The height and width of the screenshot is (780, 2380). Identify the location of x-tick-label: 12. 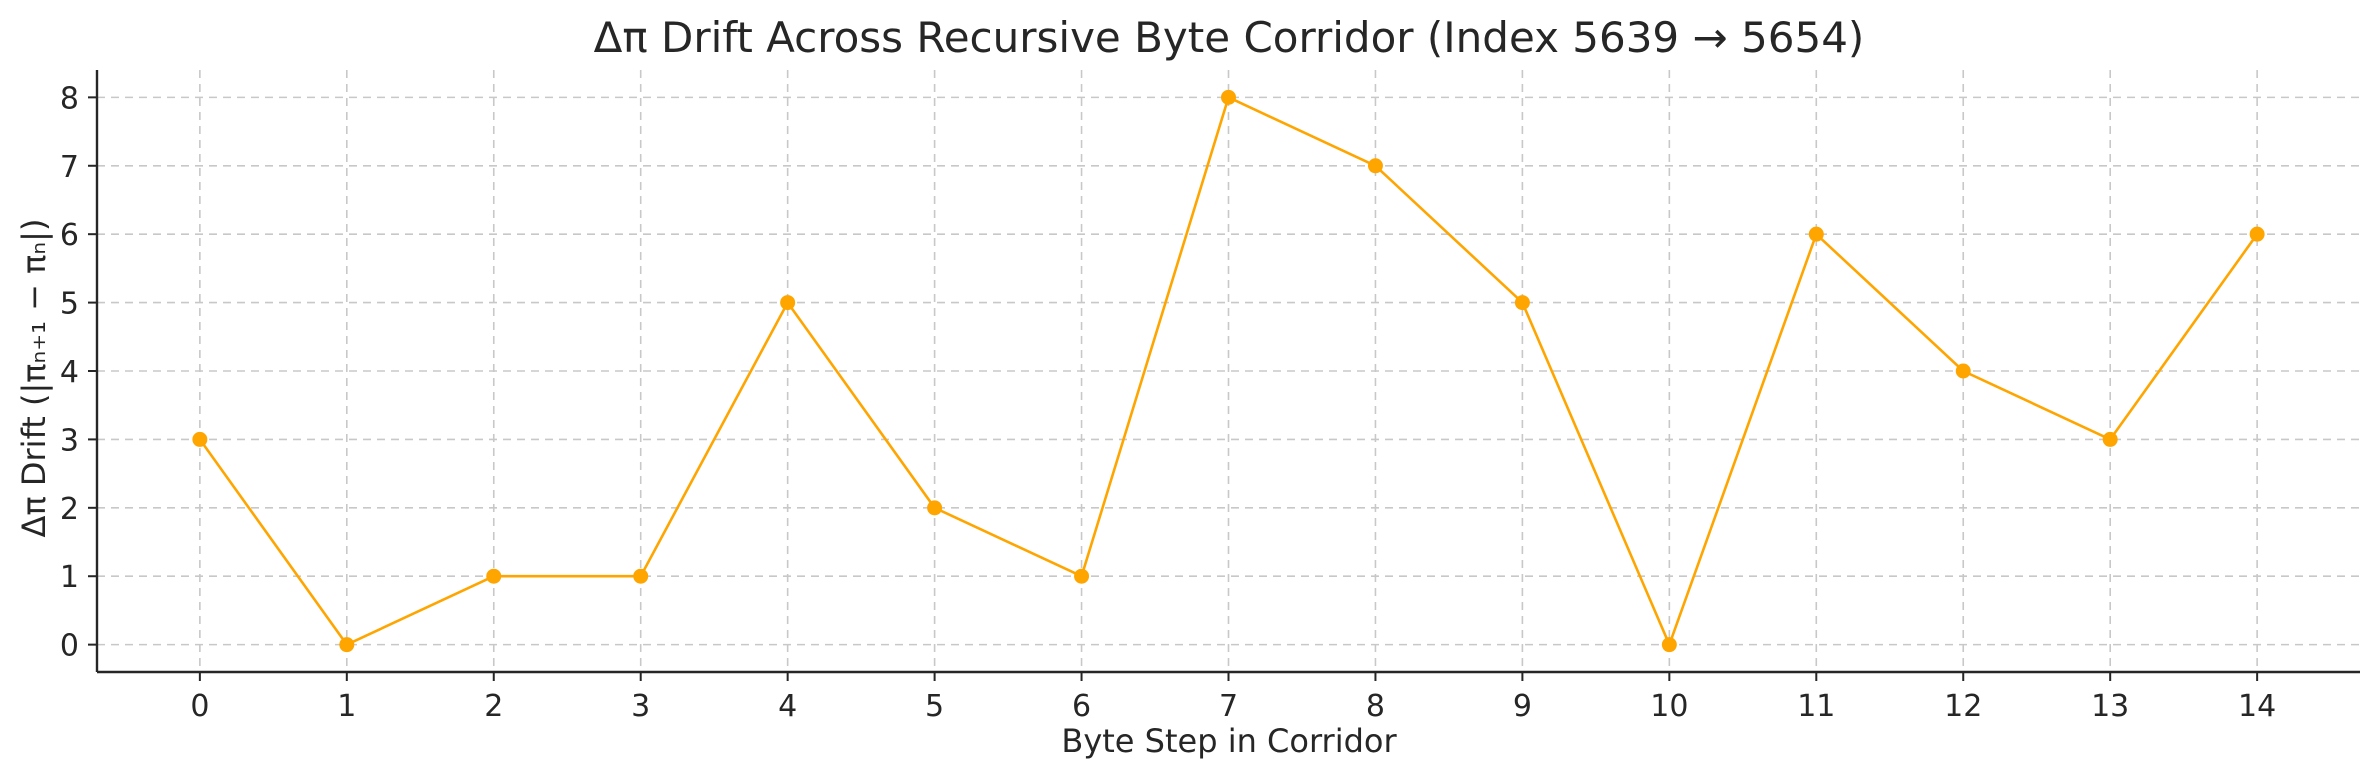
(1963, 706).